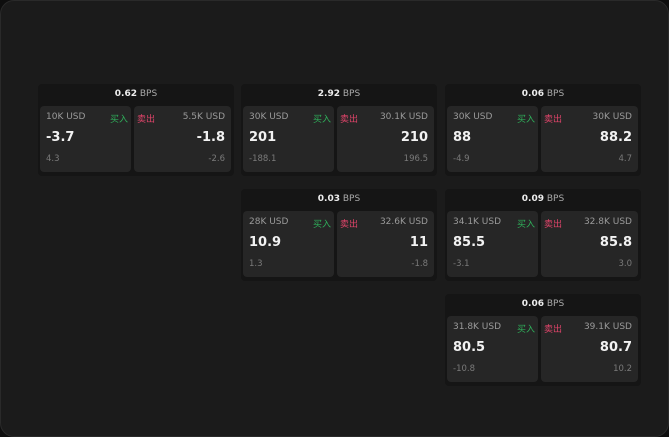 The width and height of the screenshot is (669, 437). Describe the element at coordinates (622, 369) in the screenshot. I see `sell-change: 10.2` at that location.